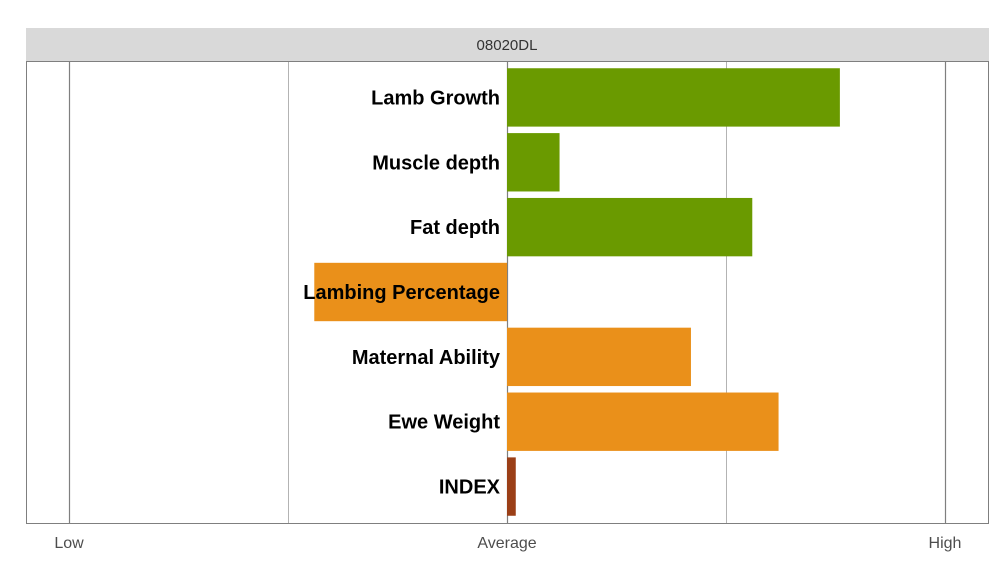 The height and width of the screenshot is (571, 1000). Describe the element at coordinates (436, 163) in the screenshot. I see `category-label: Muscle depth` at that location.